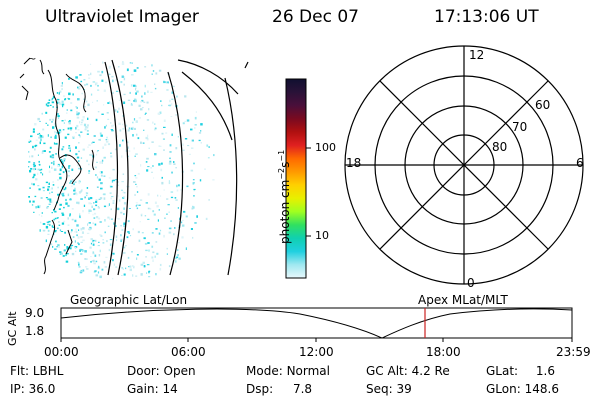 The width and height of the screenshot is (600, 400). Describe the element at coordinates (35, 313) in the screenshot. I see `timeline-ytick-high: 9.0` at that location.